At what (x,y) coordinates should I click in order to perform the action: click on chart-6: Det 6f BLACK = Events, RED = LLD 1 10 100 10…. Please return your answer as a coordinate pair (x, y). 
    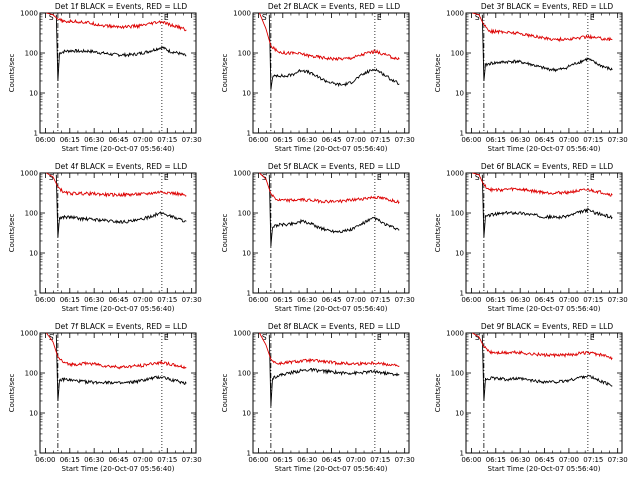
    Looking at the image, I should click on (531, 237).